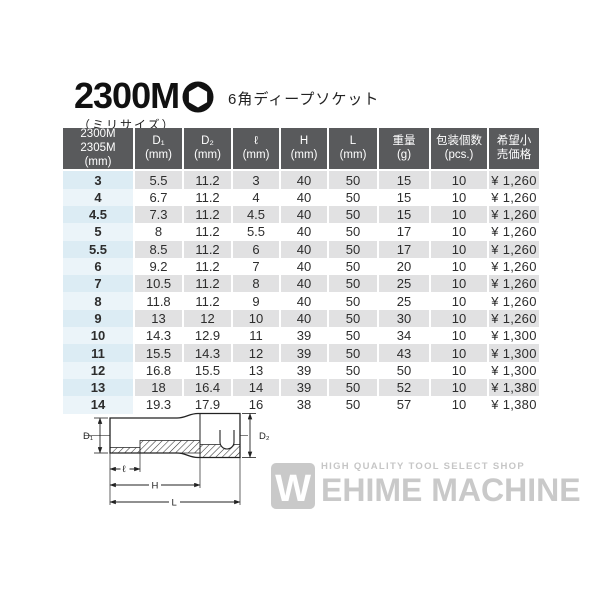  I want to click on table-cell: 7, so click(256, 266).